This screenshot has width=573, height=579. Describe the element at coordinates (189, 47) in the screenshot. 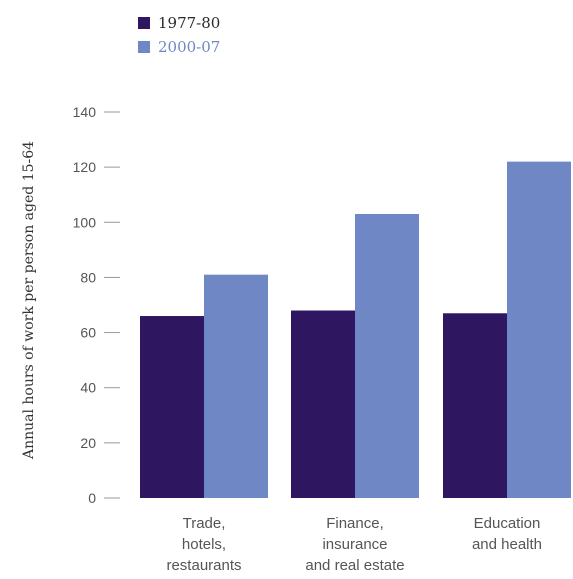

I see `legend-label-1: 2000-07` at that location.